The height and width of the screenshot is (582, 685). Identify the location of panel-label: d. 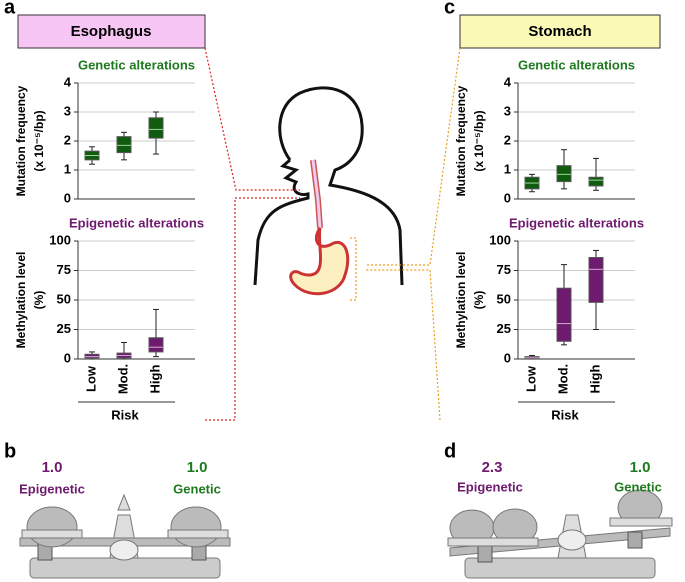
(450, 451).